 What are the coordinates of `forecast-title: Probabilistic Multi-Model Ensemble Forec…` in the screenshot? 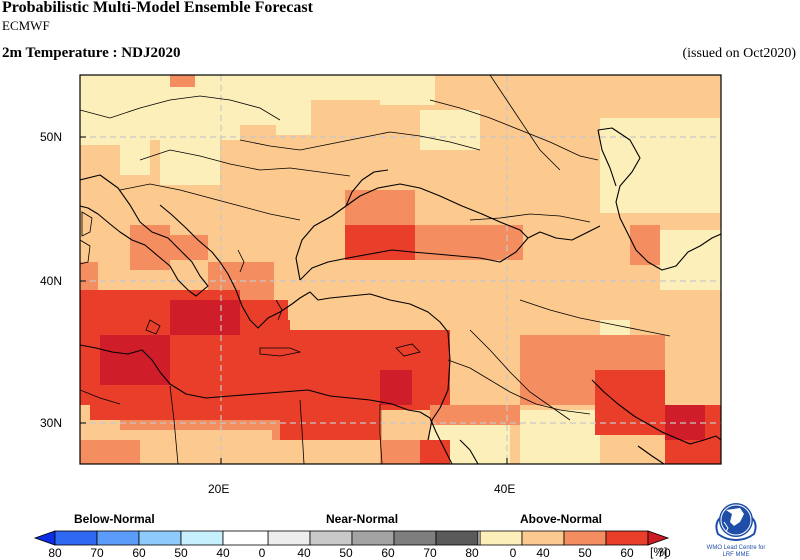 It's located at (157, 8).